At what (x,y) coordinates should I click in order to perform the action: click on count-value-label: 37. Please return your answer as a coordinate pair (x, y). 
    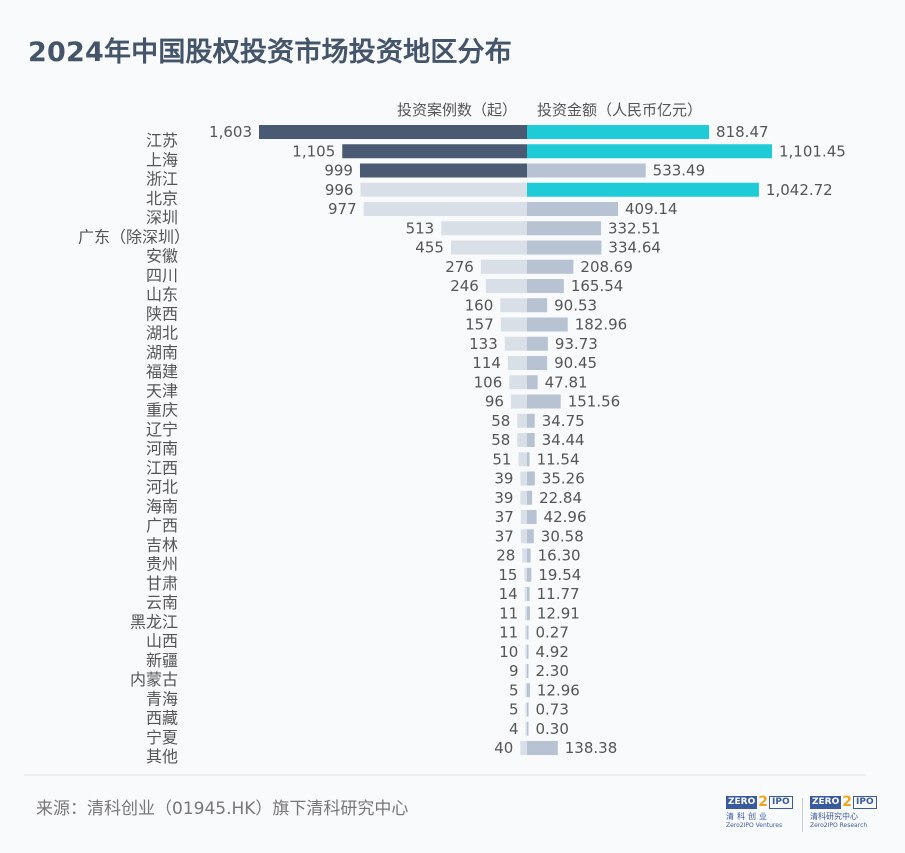
    Looking at the image, I should click on (504, 536).